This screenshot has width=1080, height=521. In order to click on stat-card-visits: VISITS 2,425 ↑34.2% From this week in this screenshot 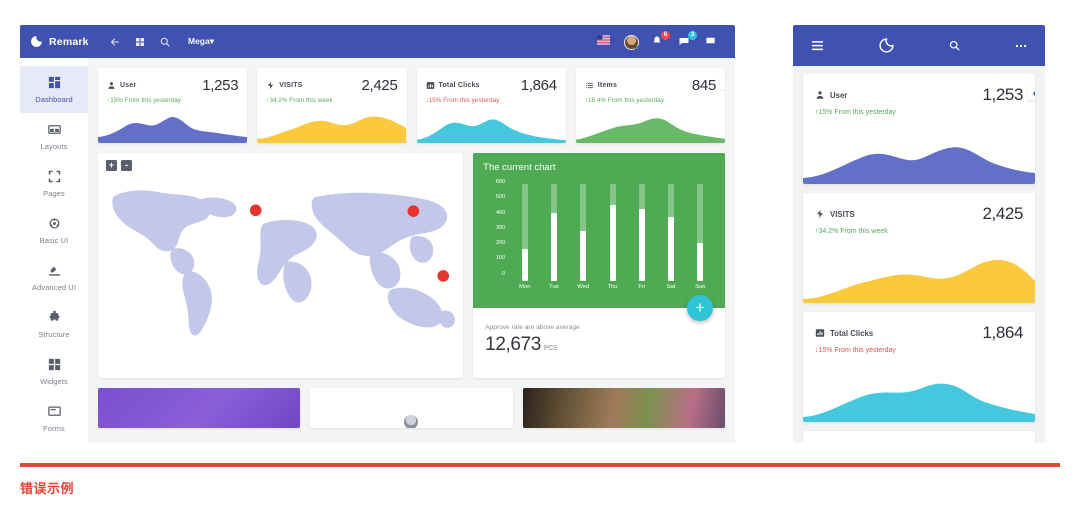, I will do `click(332, 105)`.